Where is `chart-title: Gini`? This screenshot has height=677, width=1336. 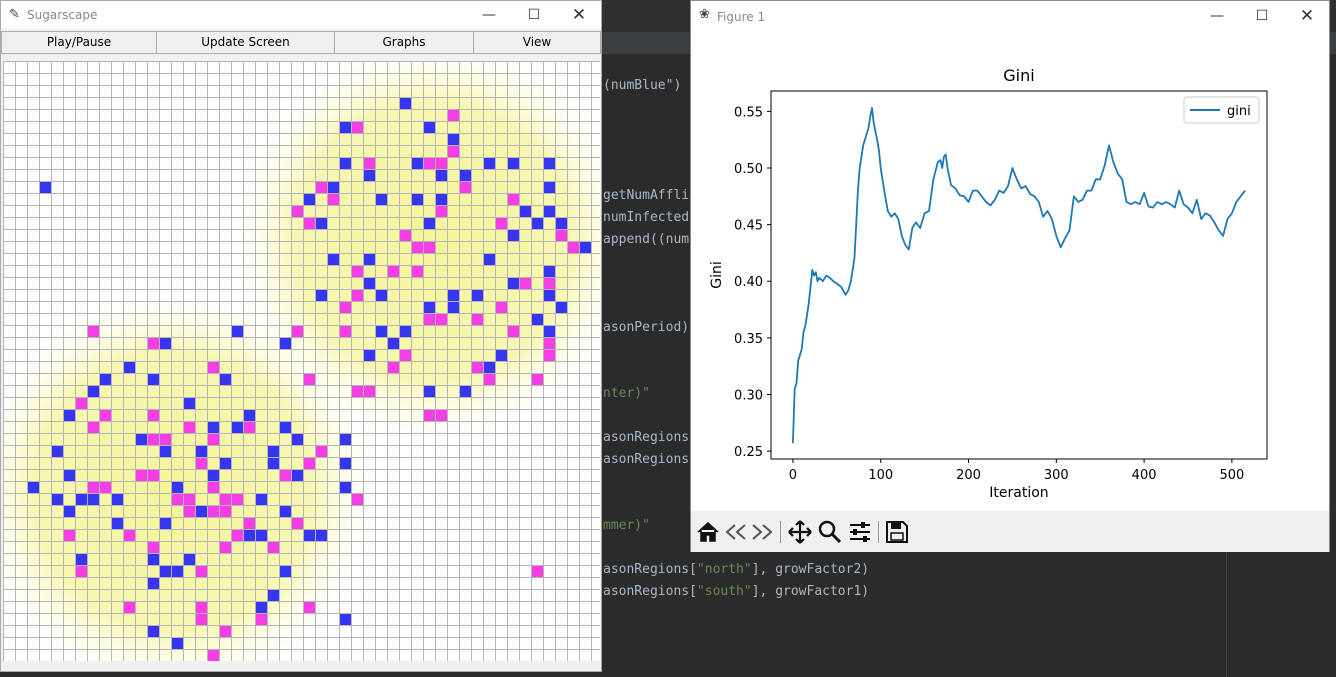
chart-title: Gini is located at coordinates (1018, 75).